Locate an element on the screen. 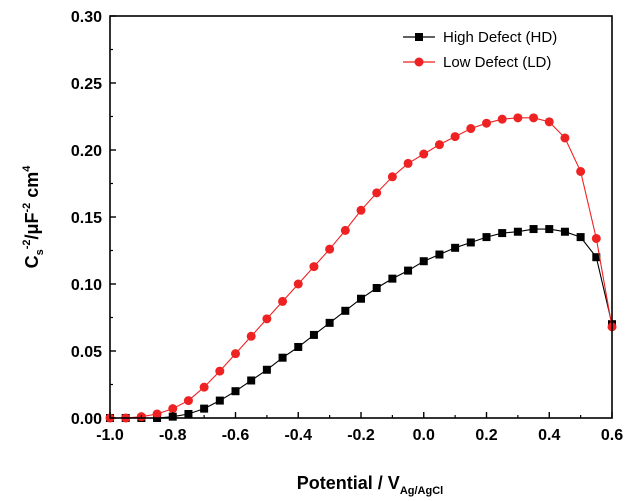  x-tick-label: -1.0 is located at coordinates (110, 435).